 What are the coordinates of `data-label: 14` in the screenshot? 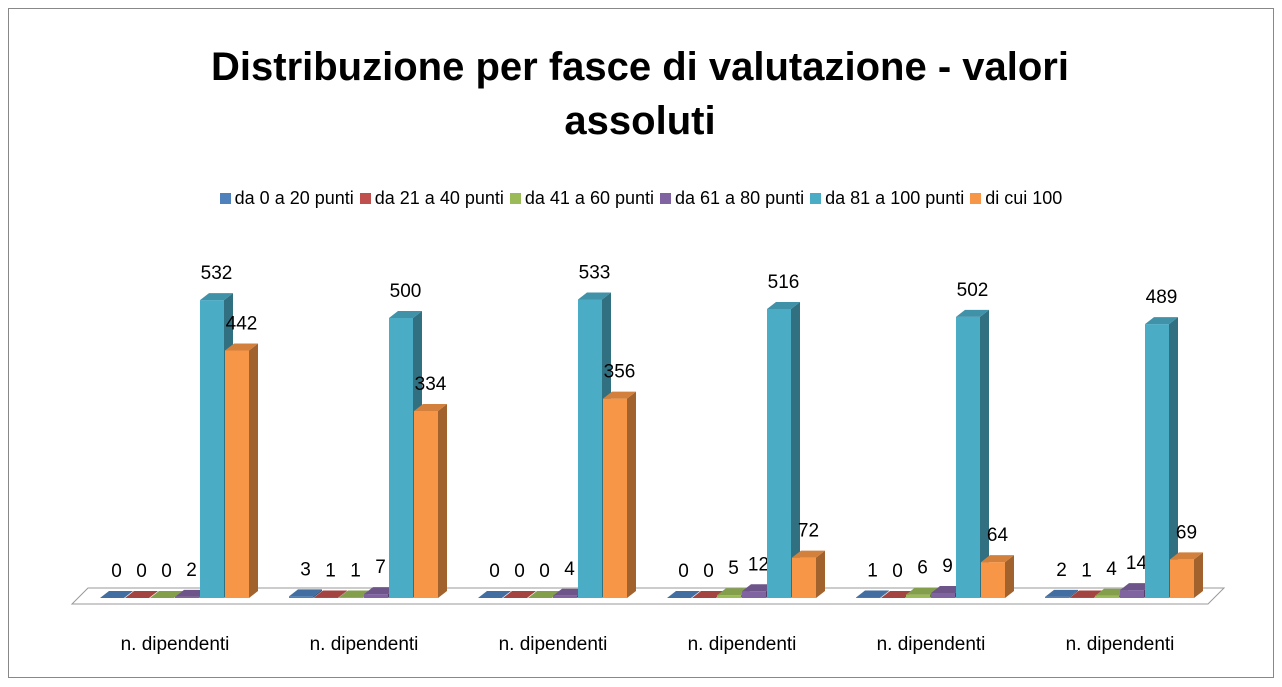 It's located at (1137, 563).